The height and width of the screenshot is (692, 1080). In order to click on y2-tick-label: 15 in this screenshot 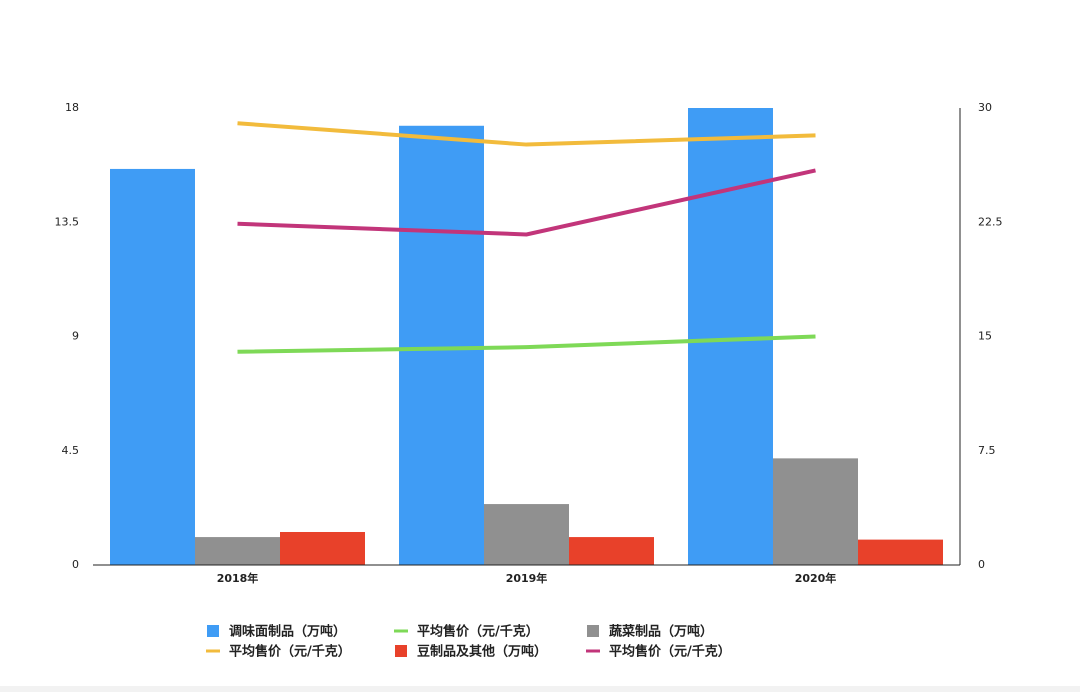, I will do `click(985, 336)`.